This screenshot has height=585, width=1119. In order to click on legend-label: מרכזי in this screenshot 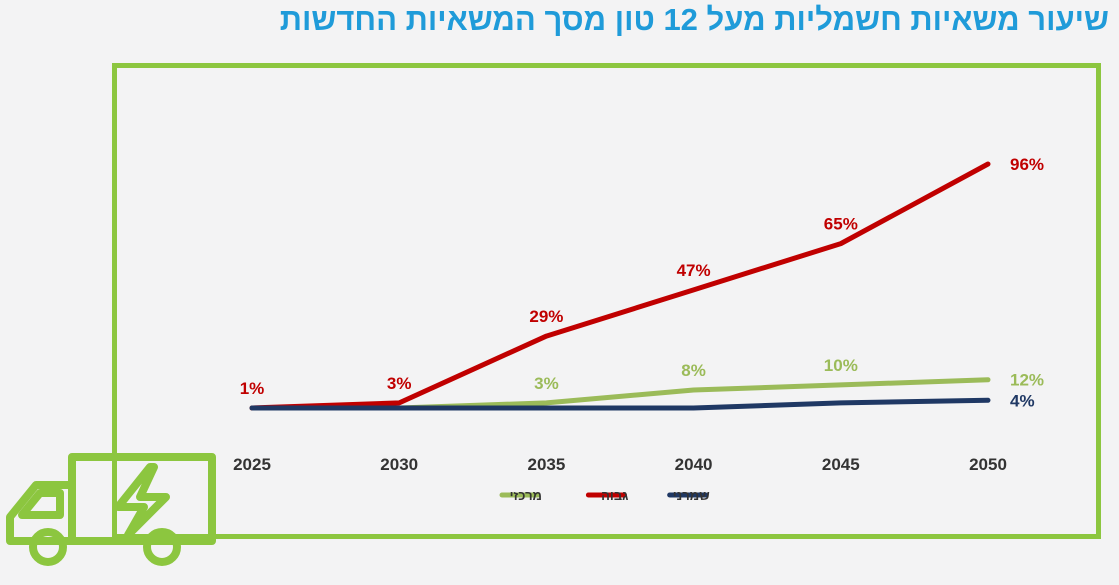, I will do `click(526, 495)`.